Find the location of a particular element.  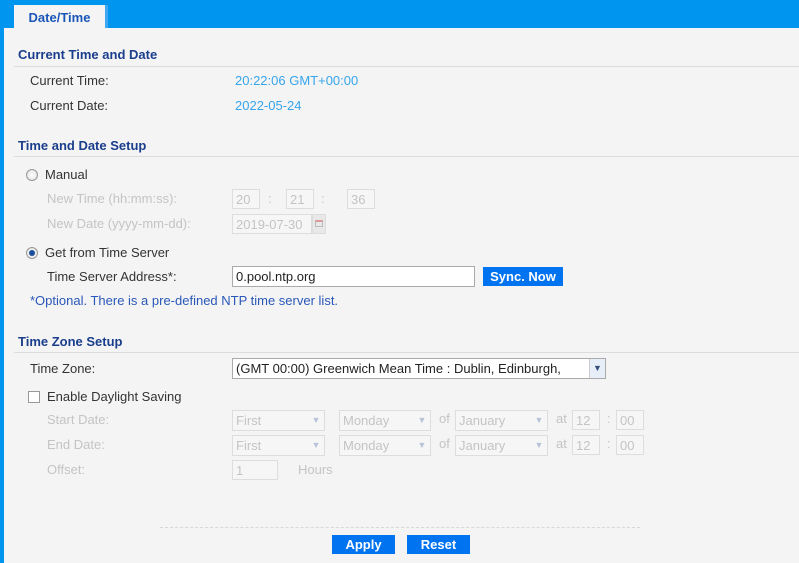

section-setup-title: Time and Date Setup is located at coordinates (82, 145).